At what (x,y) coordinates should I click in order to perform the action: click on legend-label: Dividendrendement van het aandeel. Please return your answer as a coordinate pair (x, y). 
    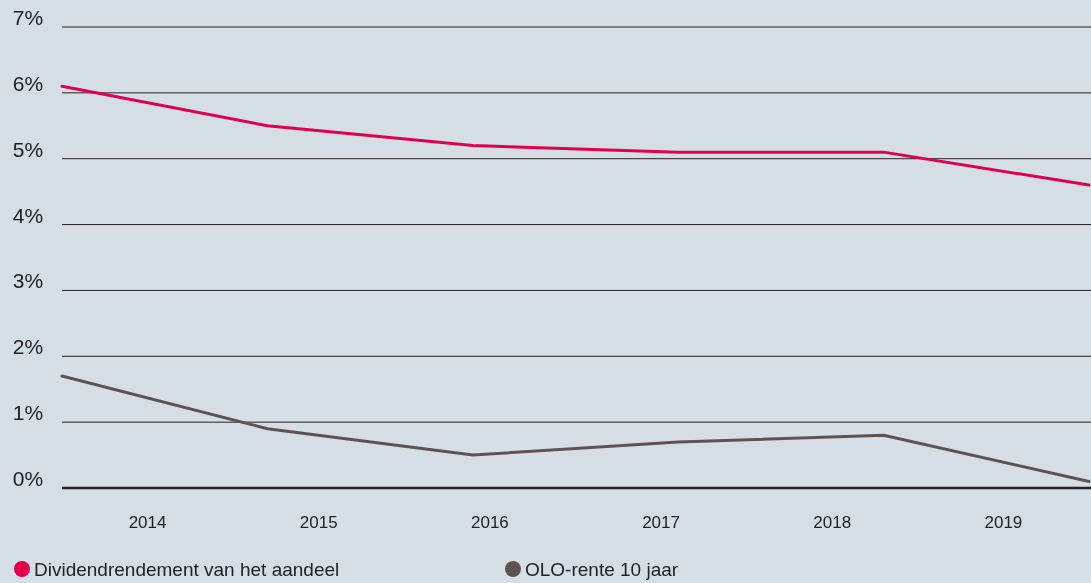
    Looking at the image, I should click on (187, 569).